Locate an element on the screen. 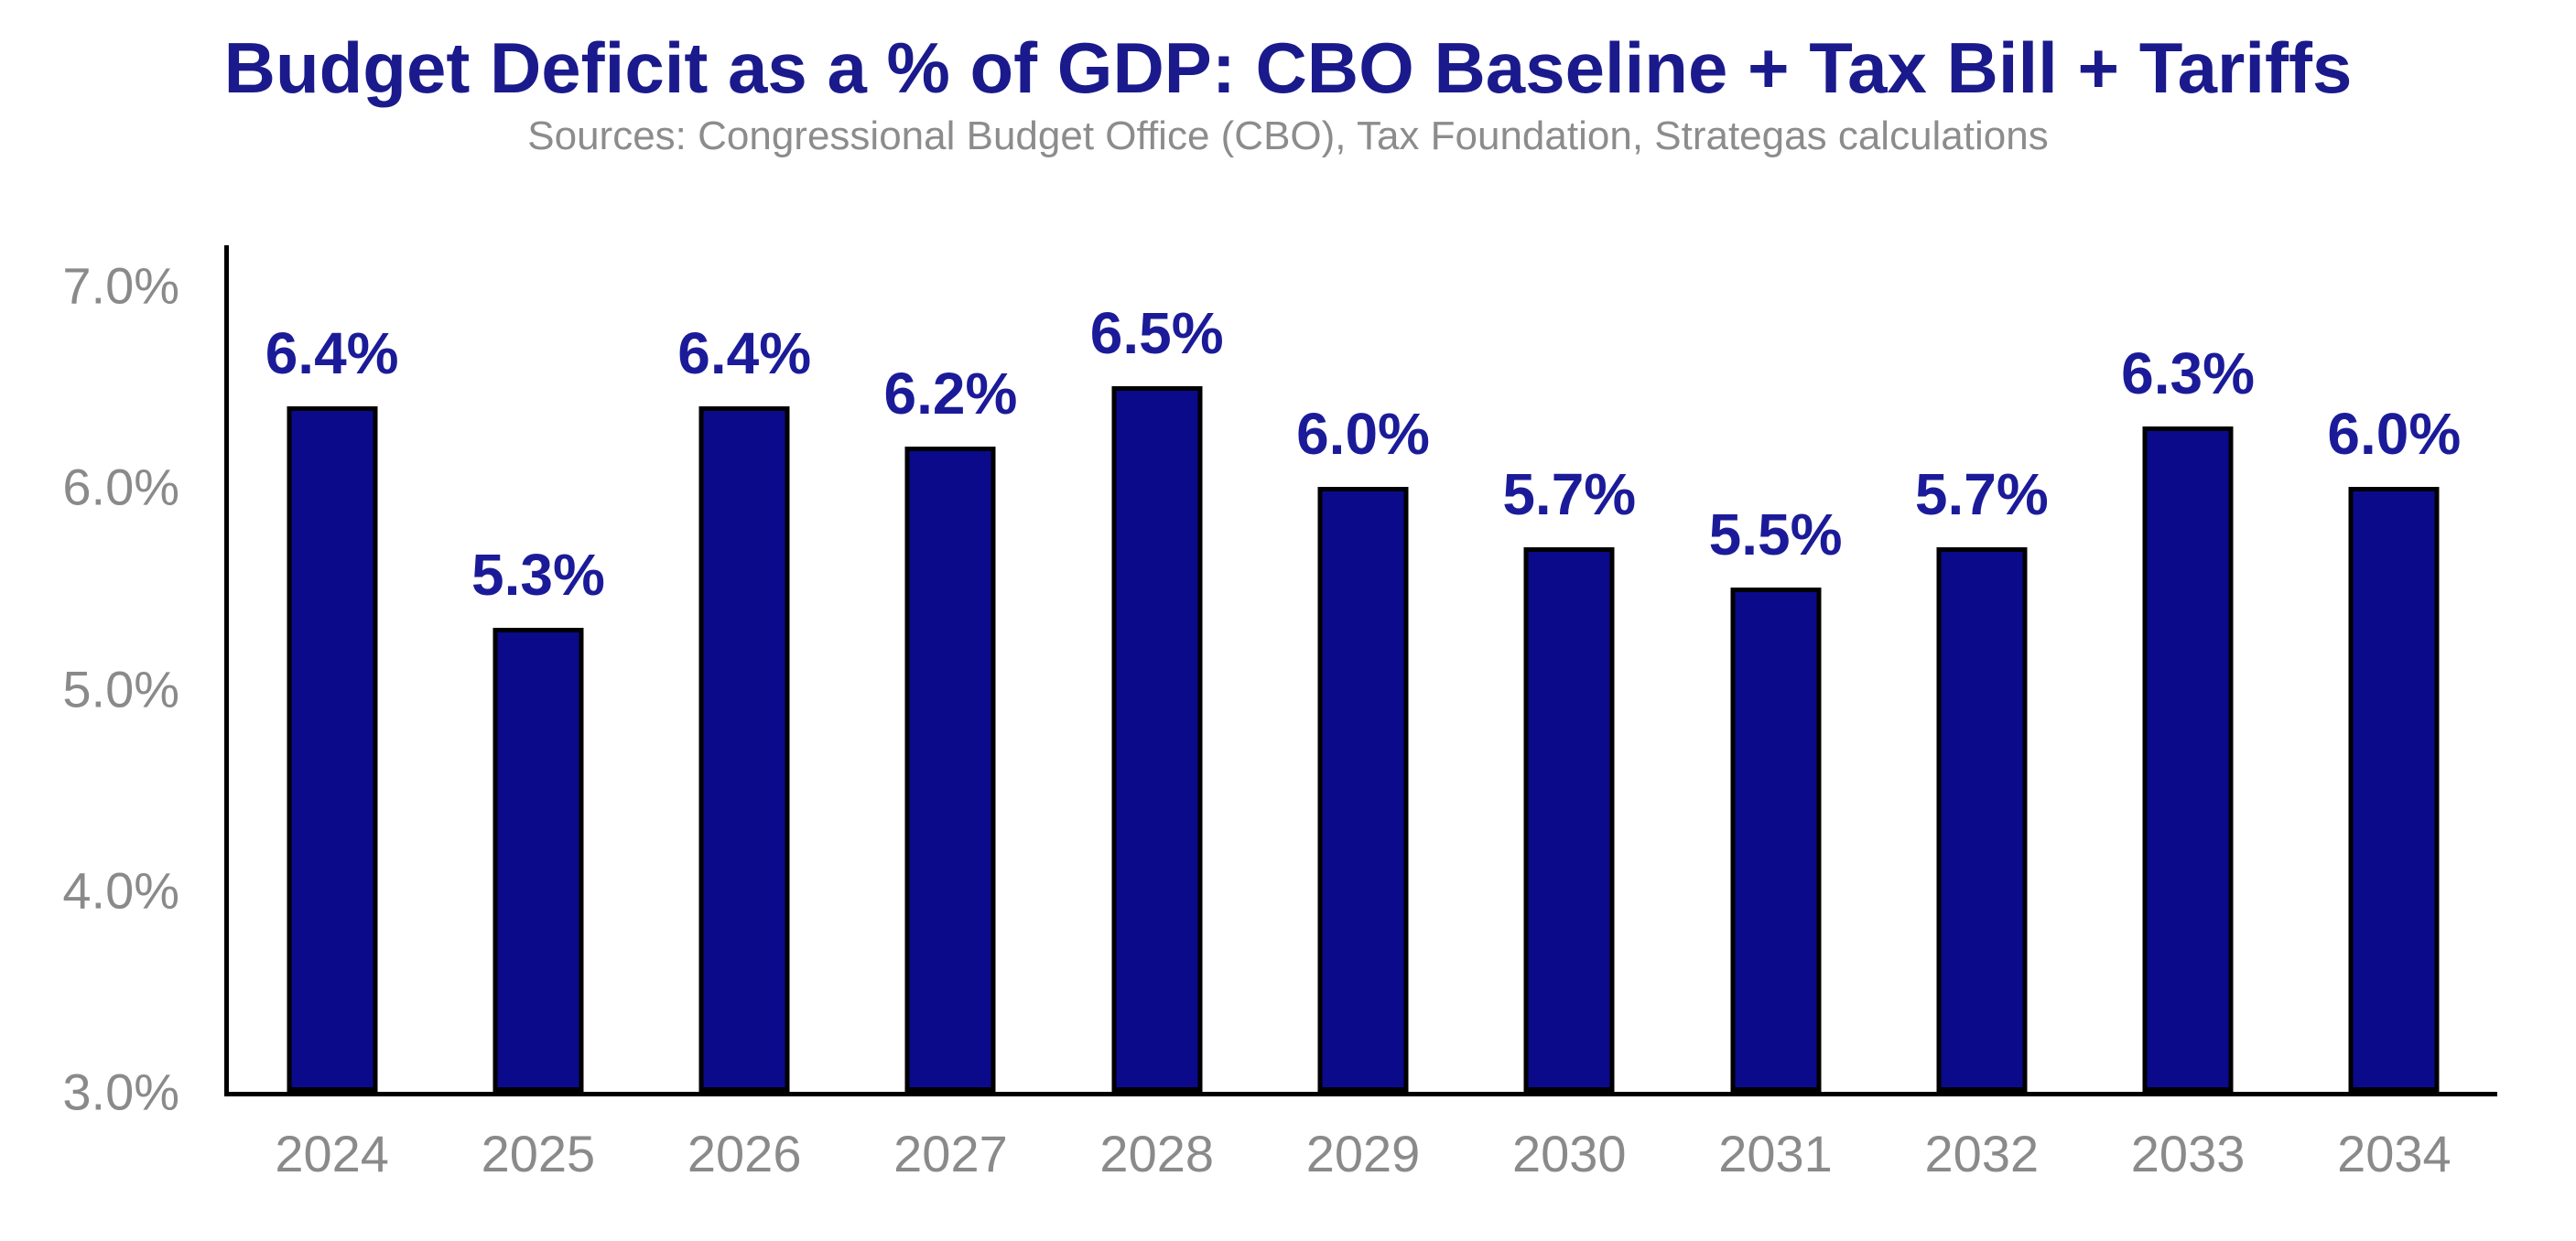 This screenshot has width=2576, height=1241. y-tick-label: 5.0% is located at coordinates (121, 689).